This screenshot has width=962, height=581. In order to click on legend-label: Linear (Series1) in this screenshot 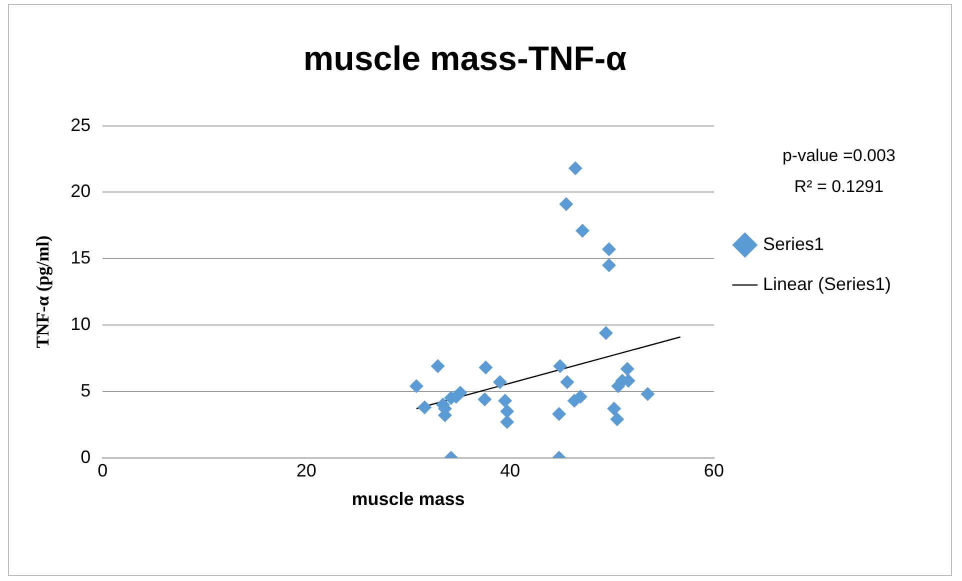, I will do `click(827, 284)`.